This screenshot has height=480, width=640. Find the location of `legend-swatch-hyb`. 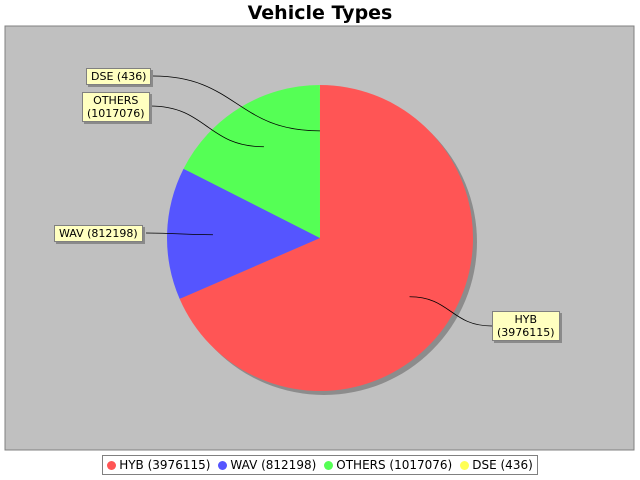

legend-swatch-hyb is located at coordinates (112, 465).